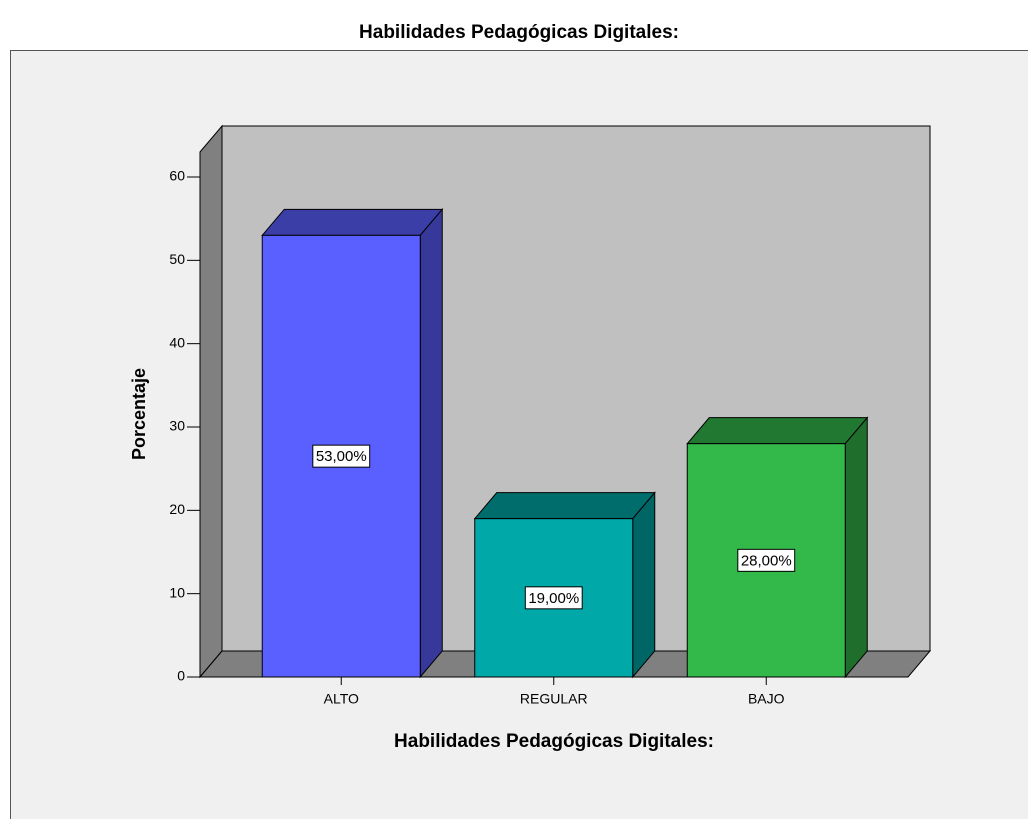  Describe the element at coordinates (177, 342) in the screenshot. I see `y-tick-label: 40` at that location.